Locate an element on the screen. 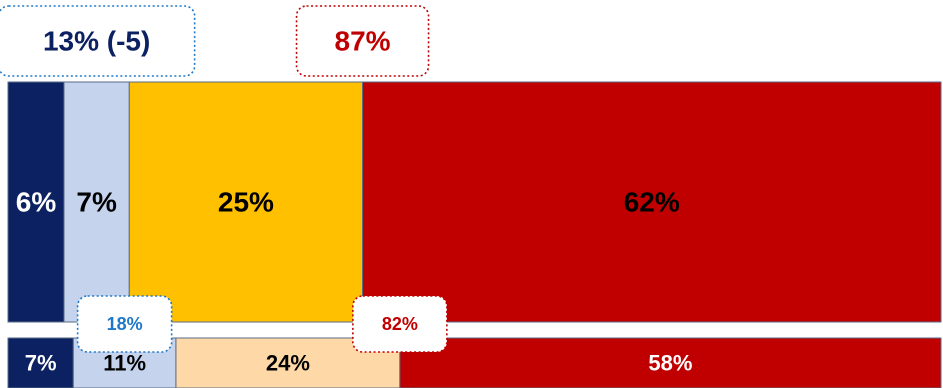 Image resolution: width=943 pixels, height=388 pixels. segment-label-s0-2: 25% is located at coordinates (246, 202).